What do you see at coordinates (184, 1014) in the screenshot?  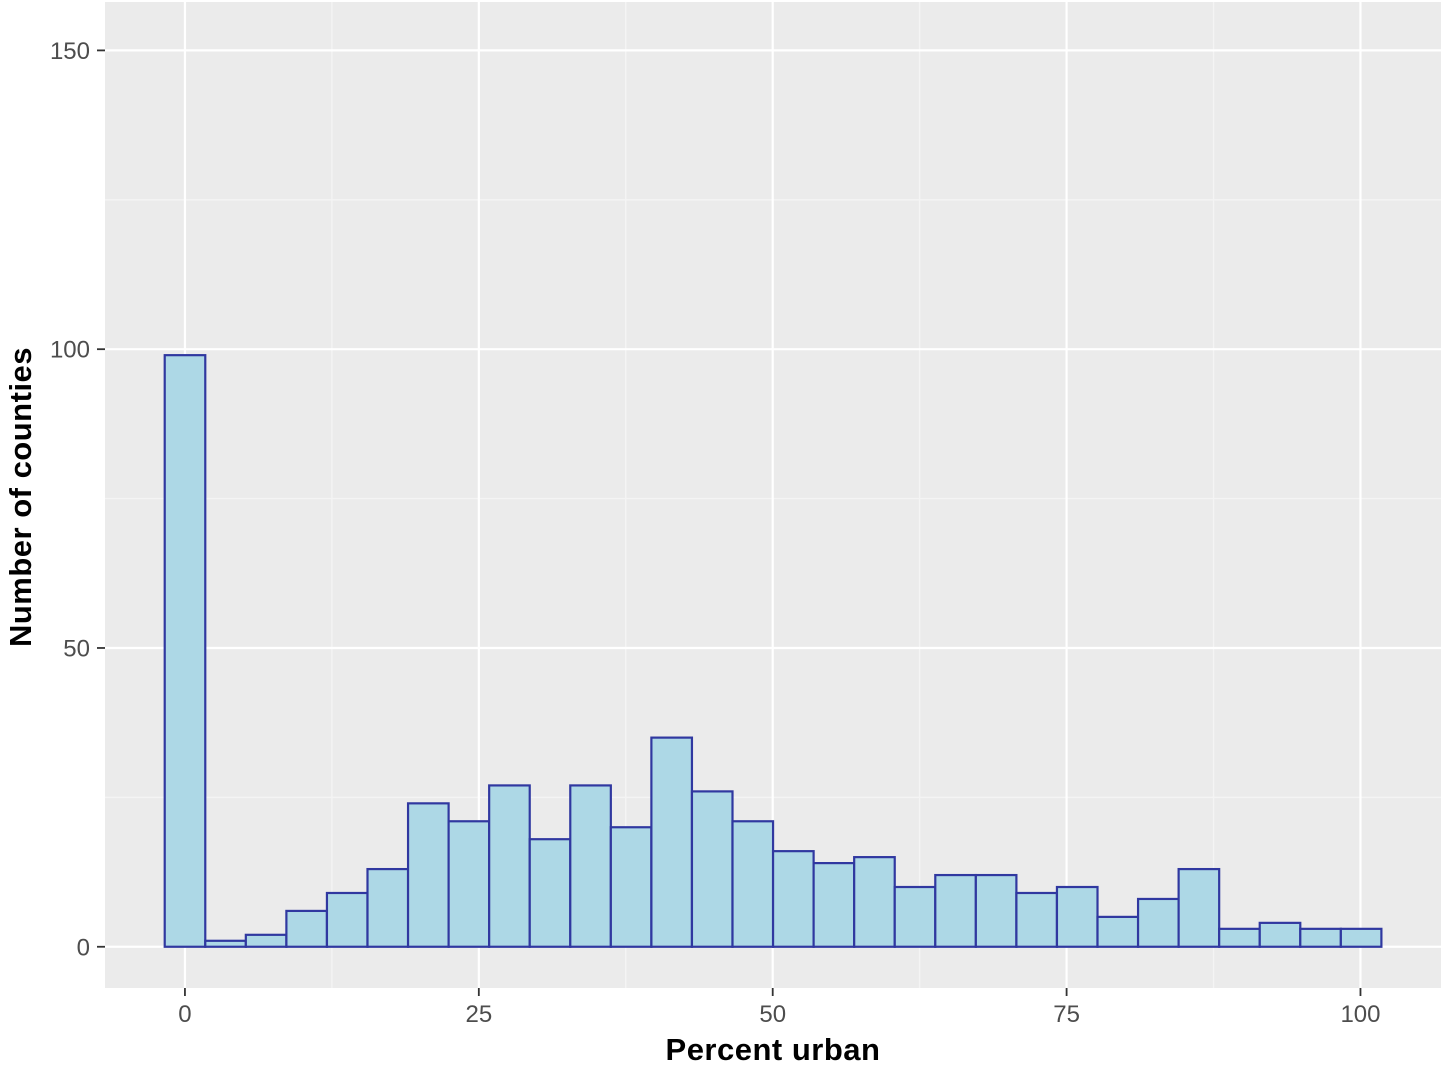 I see `x-tick-label: 0` at bounding box center [184, 1014].